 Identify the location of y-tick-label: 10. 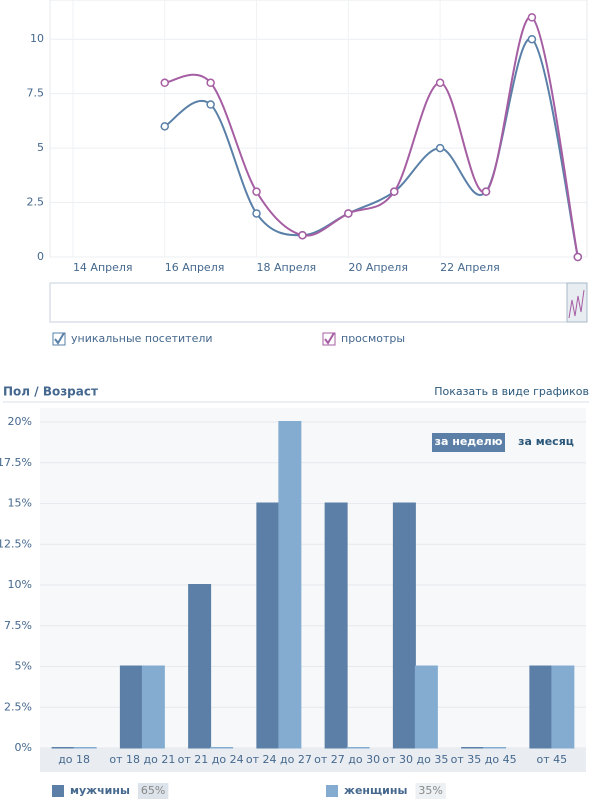
(37, 38).